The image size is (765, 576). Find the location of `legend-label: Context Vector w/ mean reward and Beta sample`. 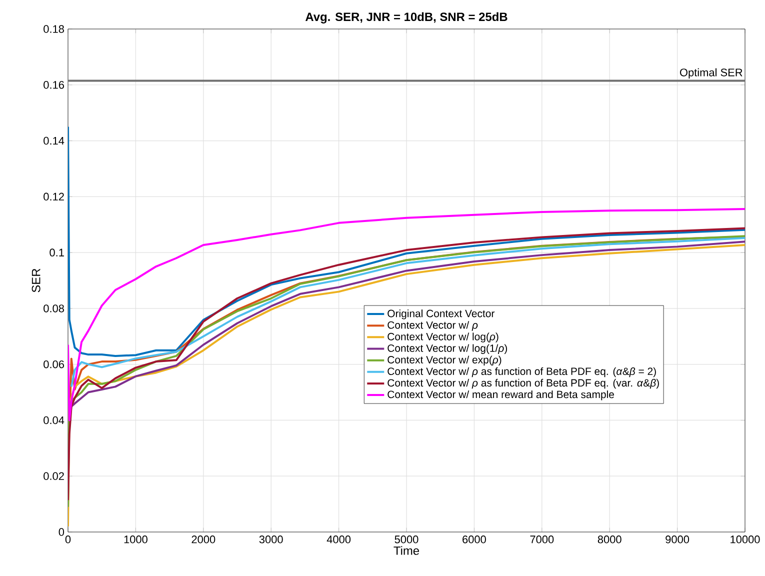

legend-label: Context Vector w/ mean reward and Beta sample is located at coordinates (501, 395).